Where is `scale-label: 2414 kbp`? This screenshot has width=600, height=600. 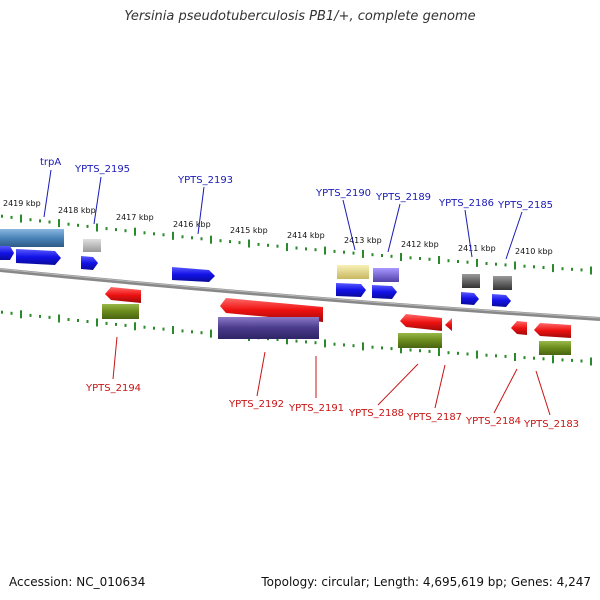
scale-label: 2414 kbp is located at coordinates (306, 235).